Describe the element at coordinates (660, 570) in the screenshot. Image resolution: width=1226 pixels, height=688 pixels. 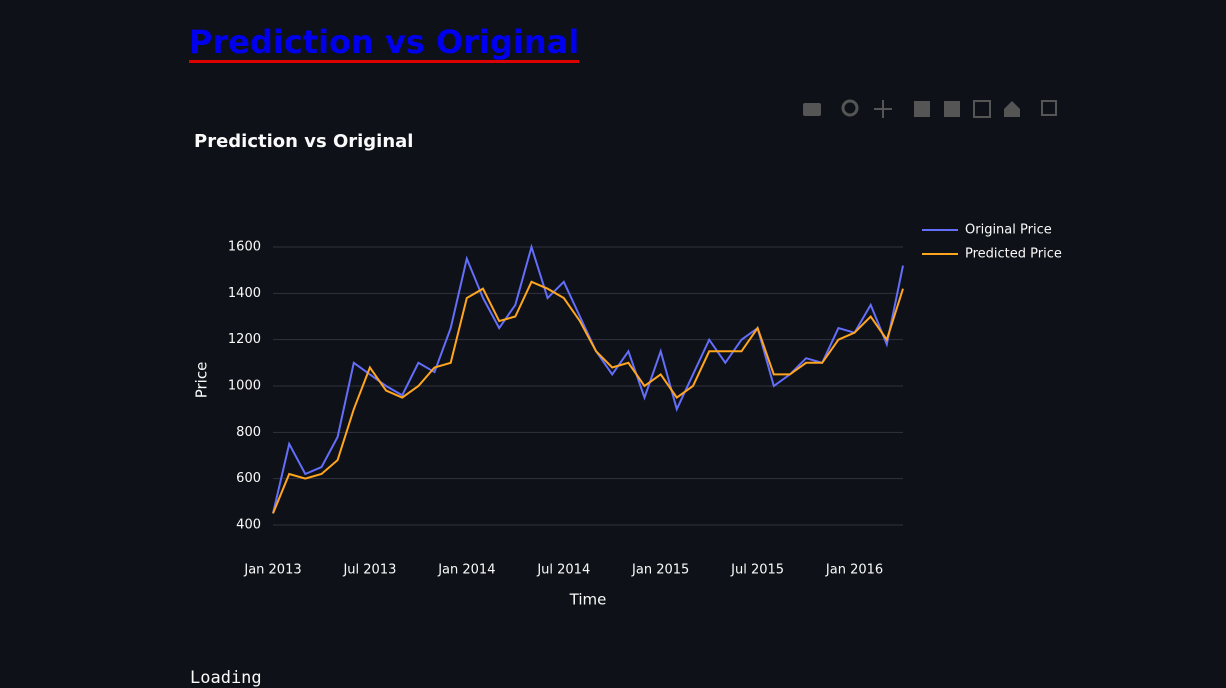
I see `x-tick-label: Jan 2015` at that location.